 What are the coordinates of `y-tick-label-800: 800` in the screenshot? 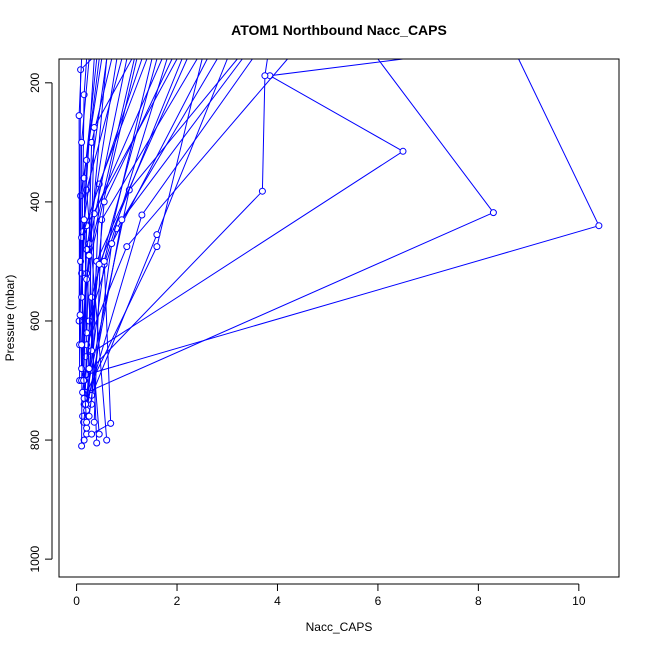 It's located at (35, 440).